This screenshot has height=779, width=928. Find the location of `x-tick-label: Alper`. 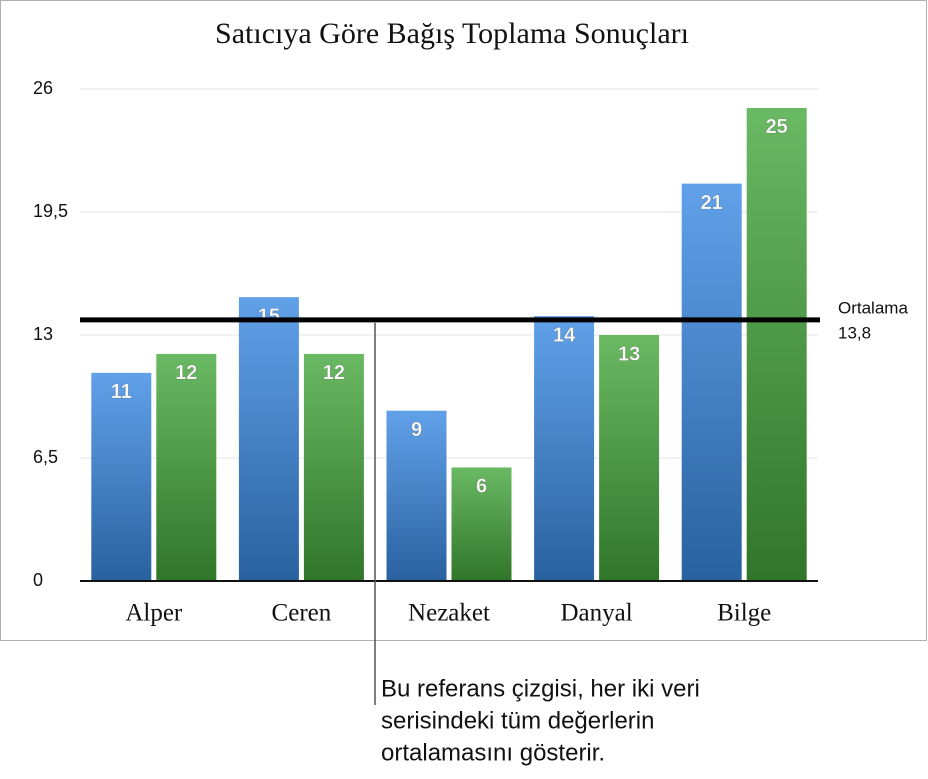

x-tick-label: Alper is located at coordinates (154, 613).